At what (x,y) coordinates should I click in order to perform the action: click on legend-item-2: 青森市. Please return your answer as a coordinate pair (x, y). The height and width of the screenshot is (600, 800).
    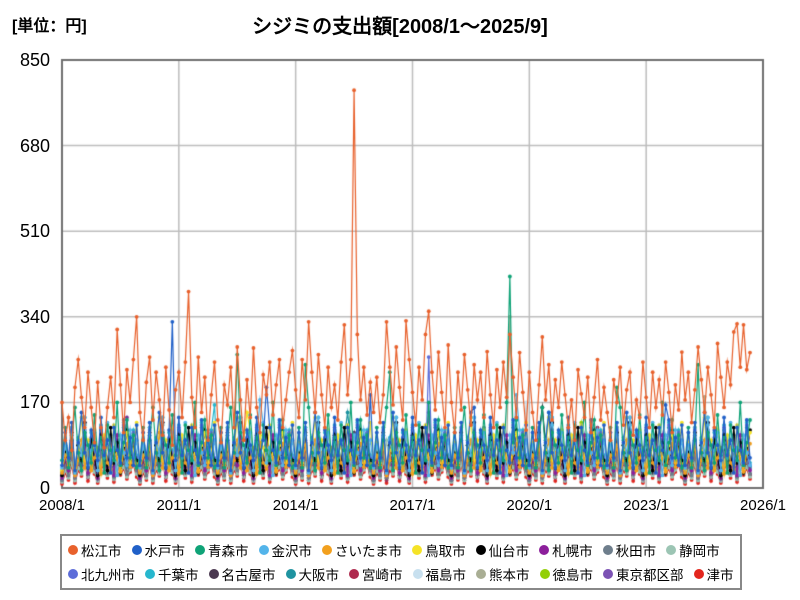
    Looking at the image, I should click on (222, 550).